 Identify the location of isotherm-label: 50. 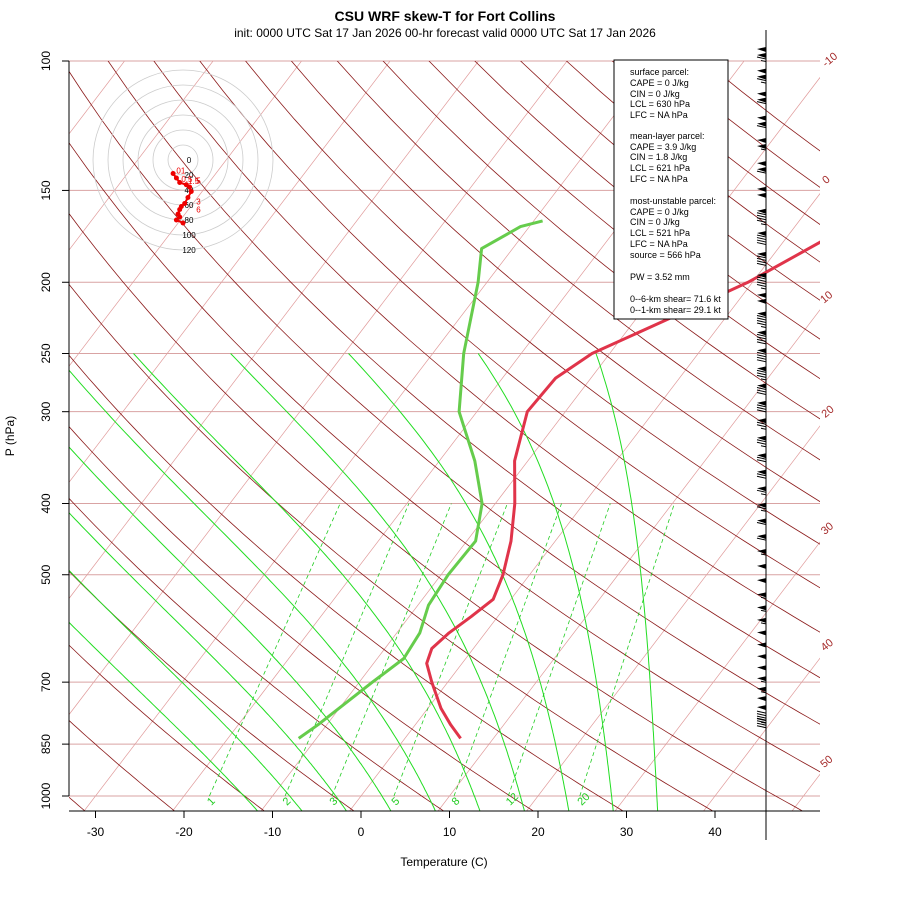
(826, 761).